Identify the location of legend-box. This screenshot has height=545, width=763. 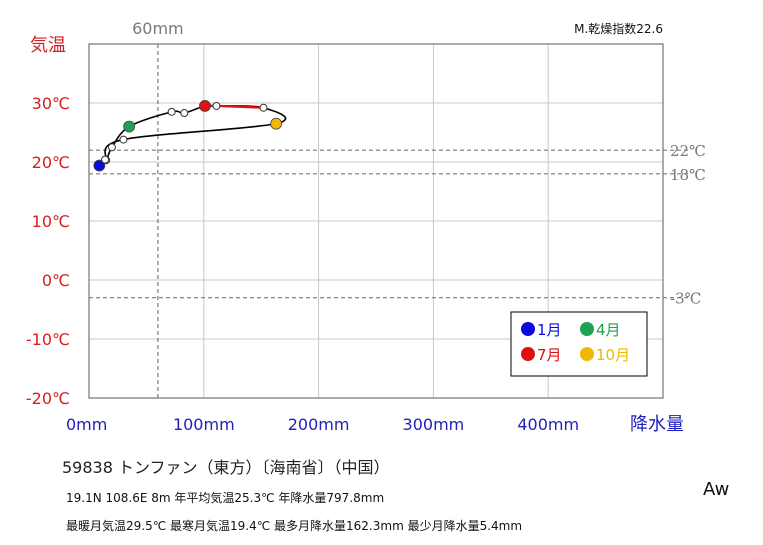
(579, 344).